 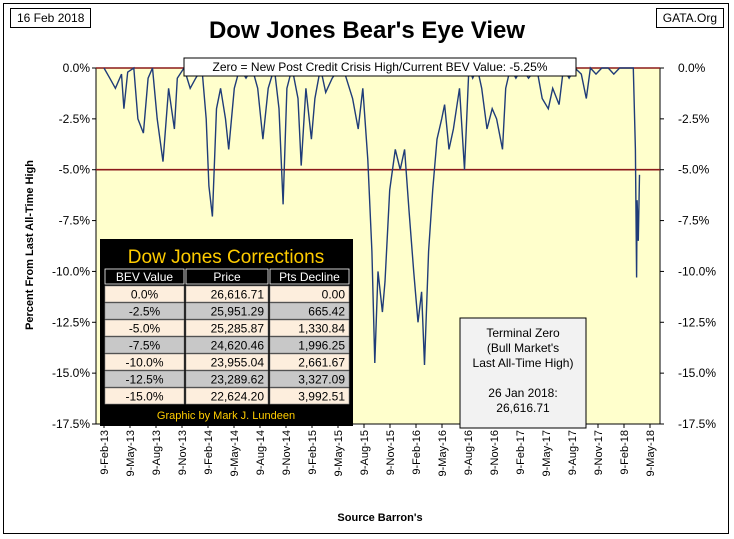 I want to click on subtitle-box, so click(x=380, y=67).